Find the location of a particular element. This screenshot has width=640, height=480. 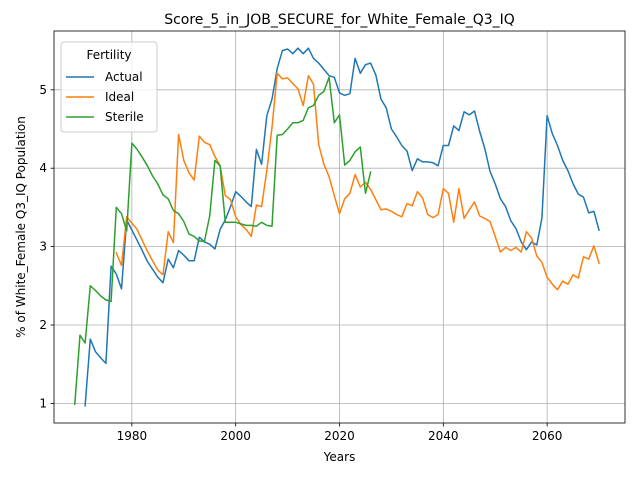

x-tick-label: 2040 is located at coordinates (443, 436).